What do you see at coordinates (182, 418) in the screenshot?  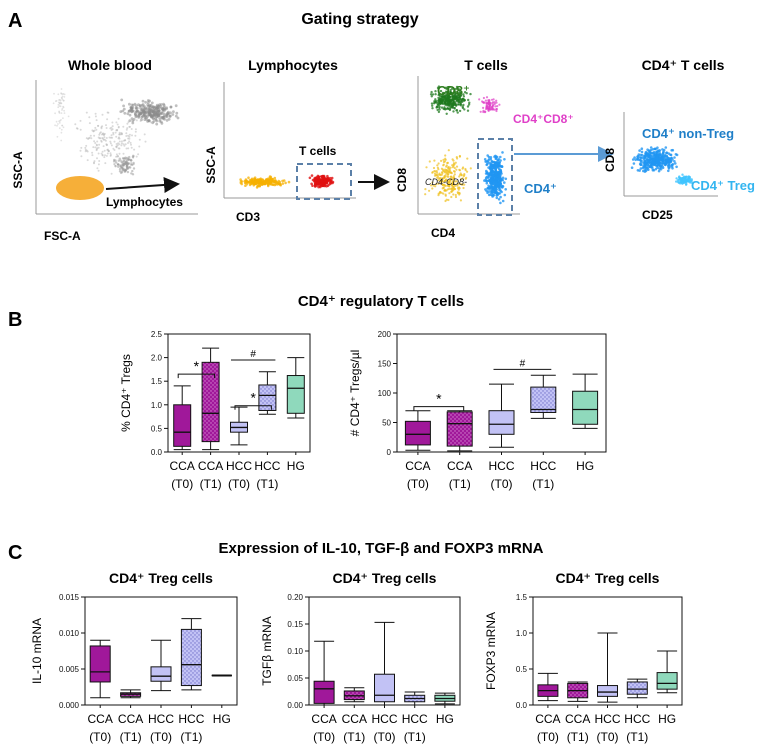 I see `box-cca-t0-` at bounding box center [182, 418].